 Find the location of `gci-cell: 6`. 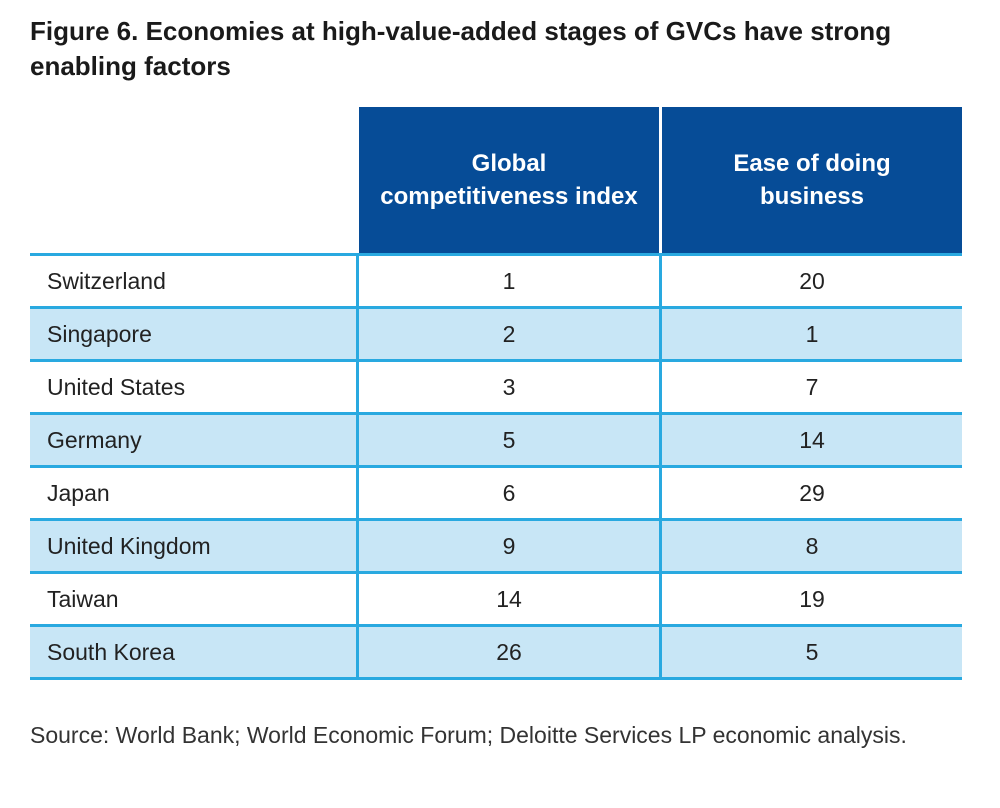

gci-cell: 6 is located at coordinates (509, 492).